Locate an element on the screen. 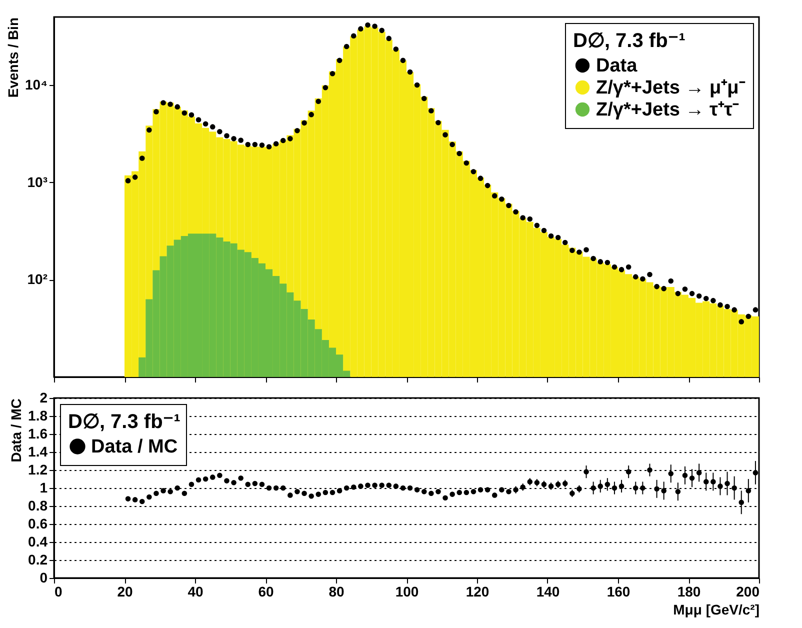  y-tick-label: 1.8 is located at coordinates (38, 416).